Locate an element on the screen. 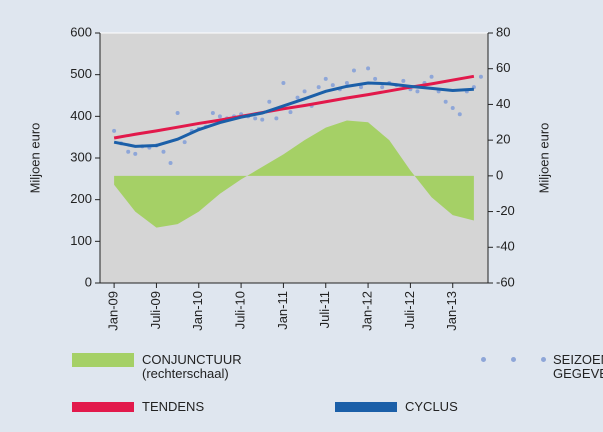 Image resolution: width=603 pixels, height=432 pixels. legend-label: CYCLUS is located at coordinates (431, 406).